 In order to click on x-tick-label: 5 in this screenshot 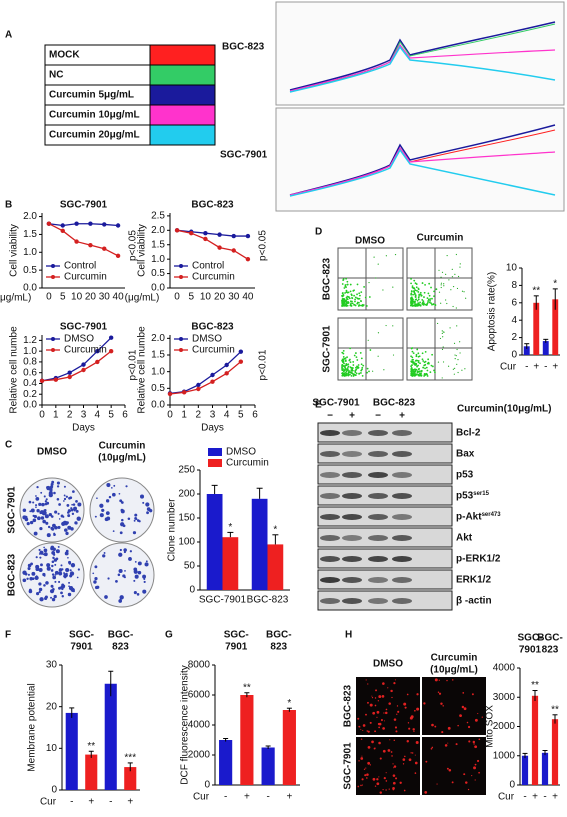, I will do `click(241, 415)`.